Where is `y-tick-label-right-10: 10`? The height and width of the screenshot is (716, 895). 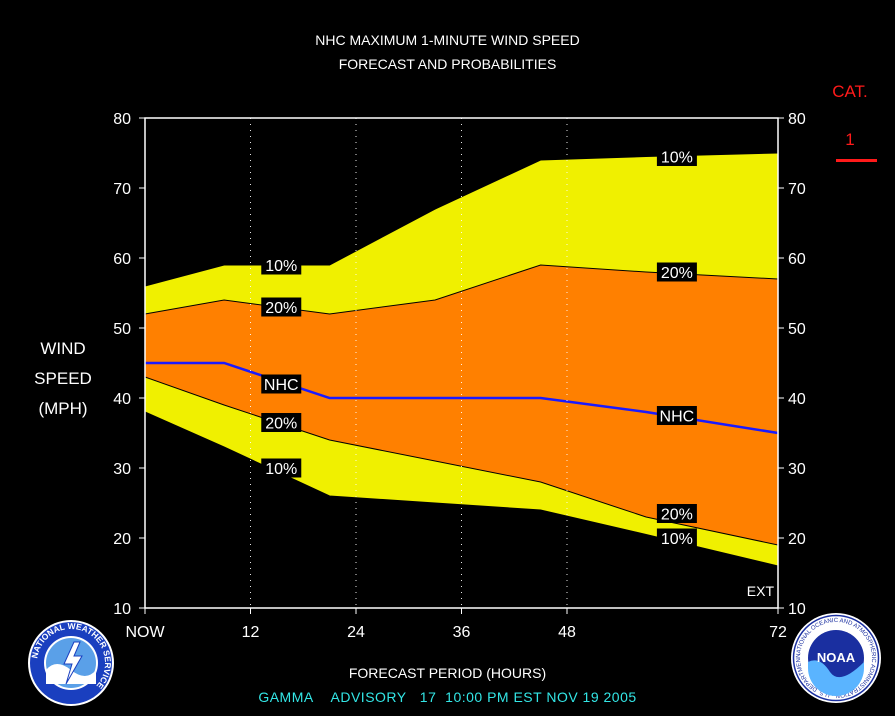 y-tick-label-right-10: 10 is located at coordinates (797, 609).